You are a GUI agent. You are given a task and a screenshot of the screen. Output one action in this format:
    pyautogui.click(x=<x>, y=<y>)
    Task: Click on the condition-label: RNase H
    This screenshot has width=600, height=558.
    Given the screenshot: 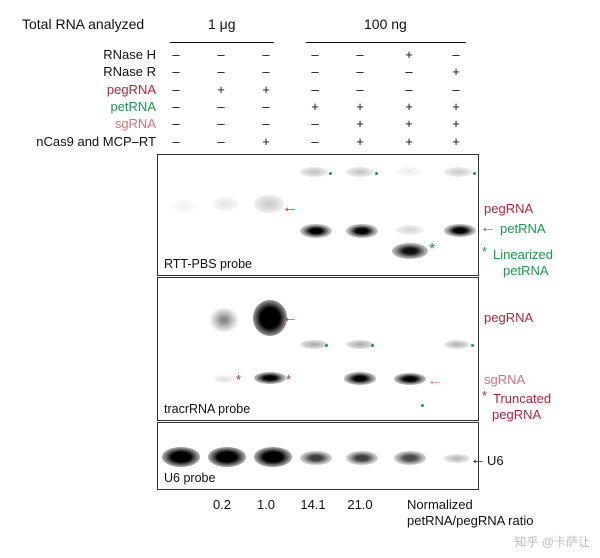 What is the action you would take?
    pyautogui.click(x=129, y=54)
    